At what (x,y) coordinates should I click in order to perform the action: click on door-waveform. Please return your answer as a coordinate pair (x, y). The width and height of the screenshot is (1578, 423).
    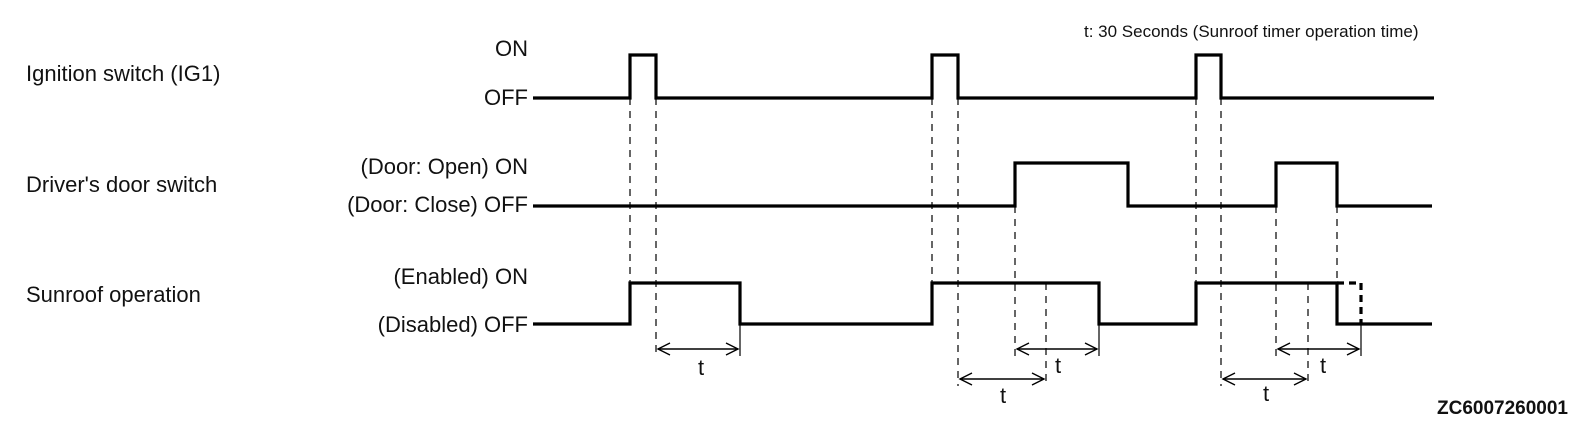
    Looking at the image, I should click on (982, 184).